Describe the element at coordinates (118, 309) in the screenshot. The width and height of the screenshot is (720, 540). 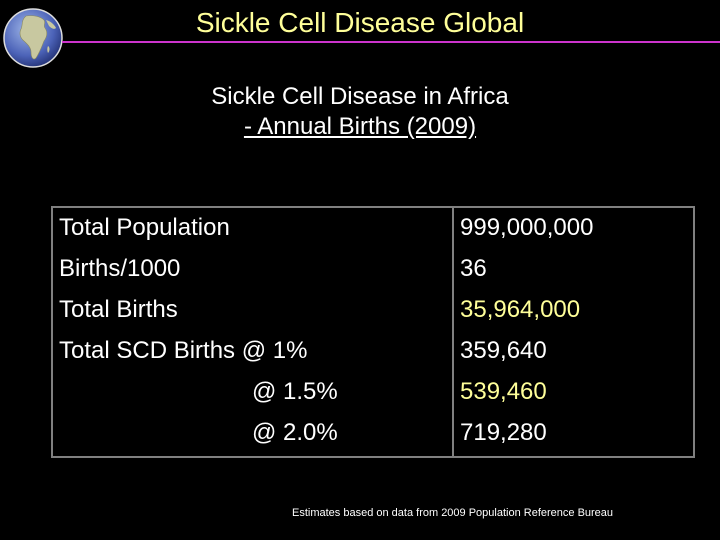
I see `row-label-total-births: Total Births` at that location.